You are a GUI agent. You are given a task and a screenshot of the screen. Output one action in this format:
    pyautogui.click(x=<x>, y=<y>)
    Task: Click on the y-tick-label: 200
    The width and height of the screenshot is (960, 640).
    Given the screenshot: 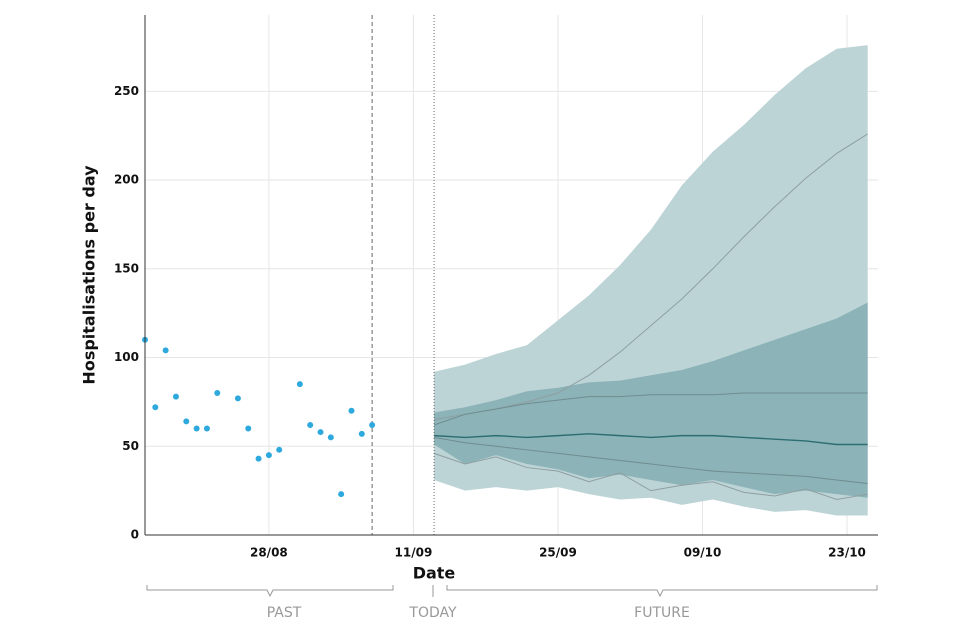 What is the action you would take?
    pyautogui.click(x=126, y=180)
    